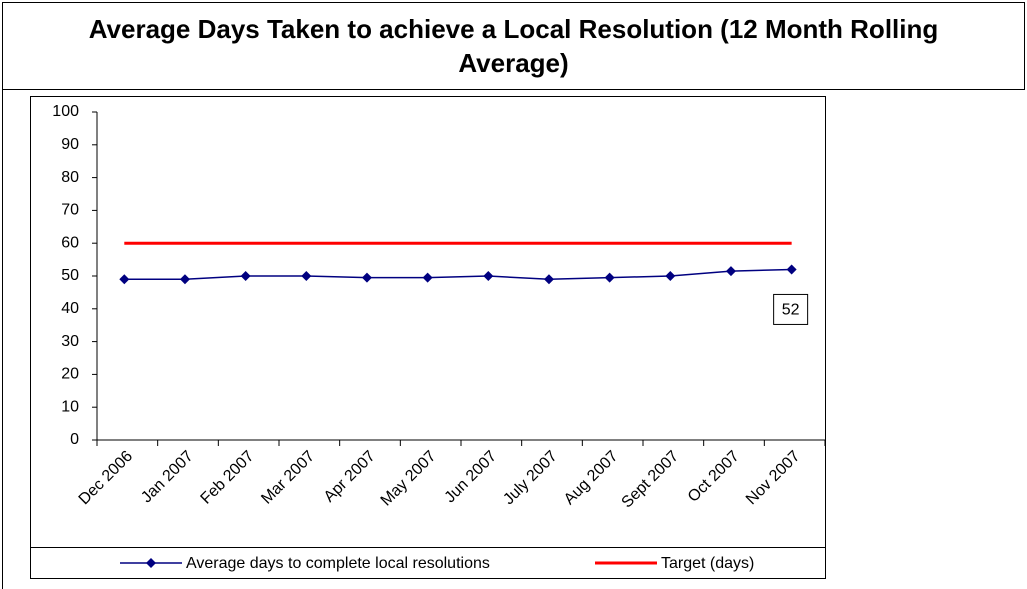 Image resolution: width=1027 pixels, height=589 pixels. I want to click on y-tick-label: 90, so click(70, 144).